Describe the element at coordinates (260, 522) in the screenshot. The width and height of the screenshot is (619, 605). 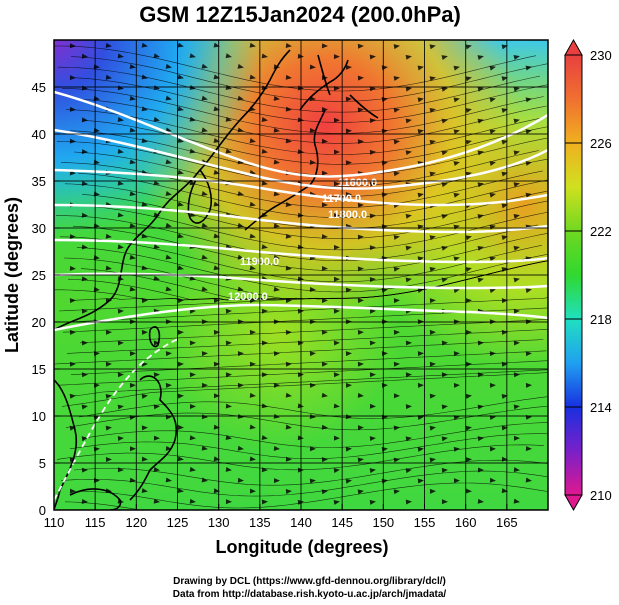
I see `x-tick-label: 135` at that location.